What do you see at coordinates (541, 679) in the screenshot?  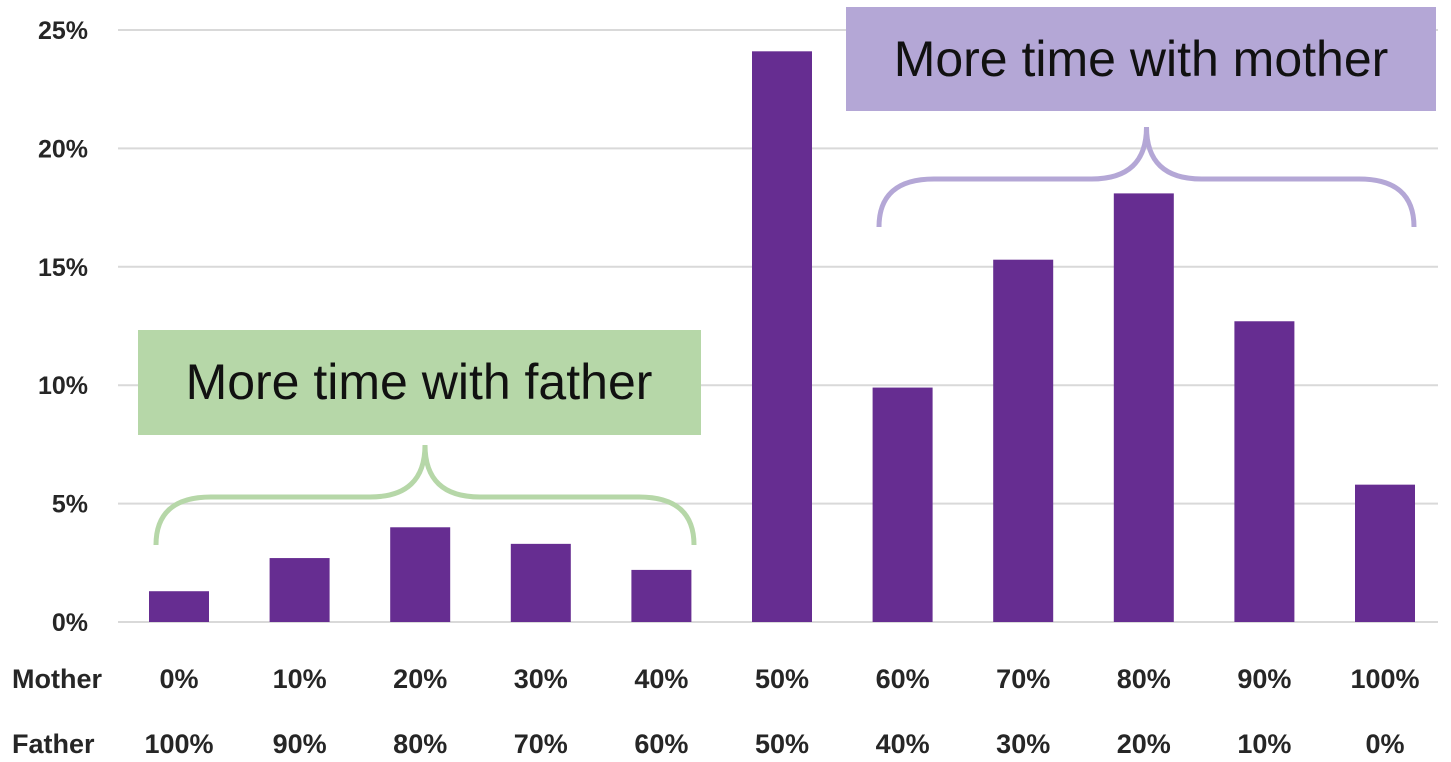 I see `x-tick-label-mother: 30%` at bounding box center [541, 679].